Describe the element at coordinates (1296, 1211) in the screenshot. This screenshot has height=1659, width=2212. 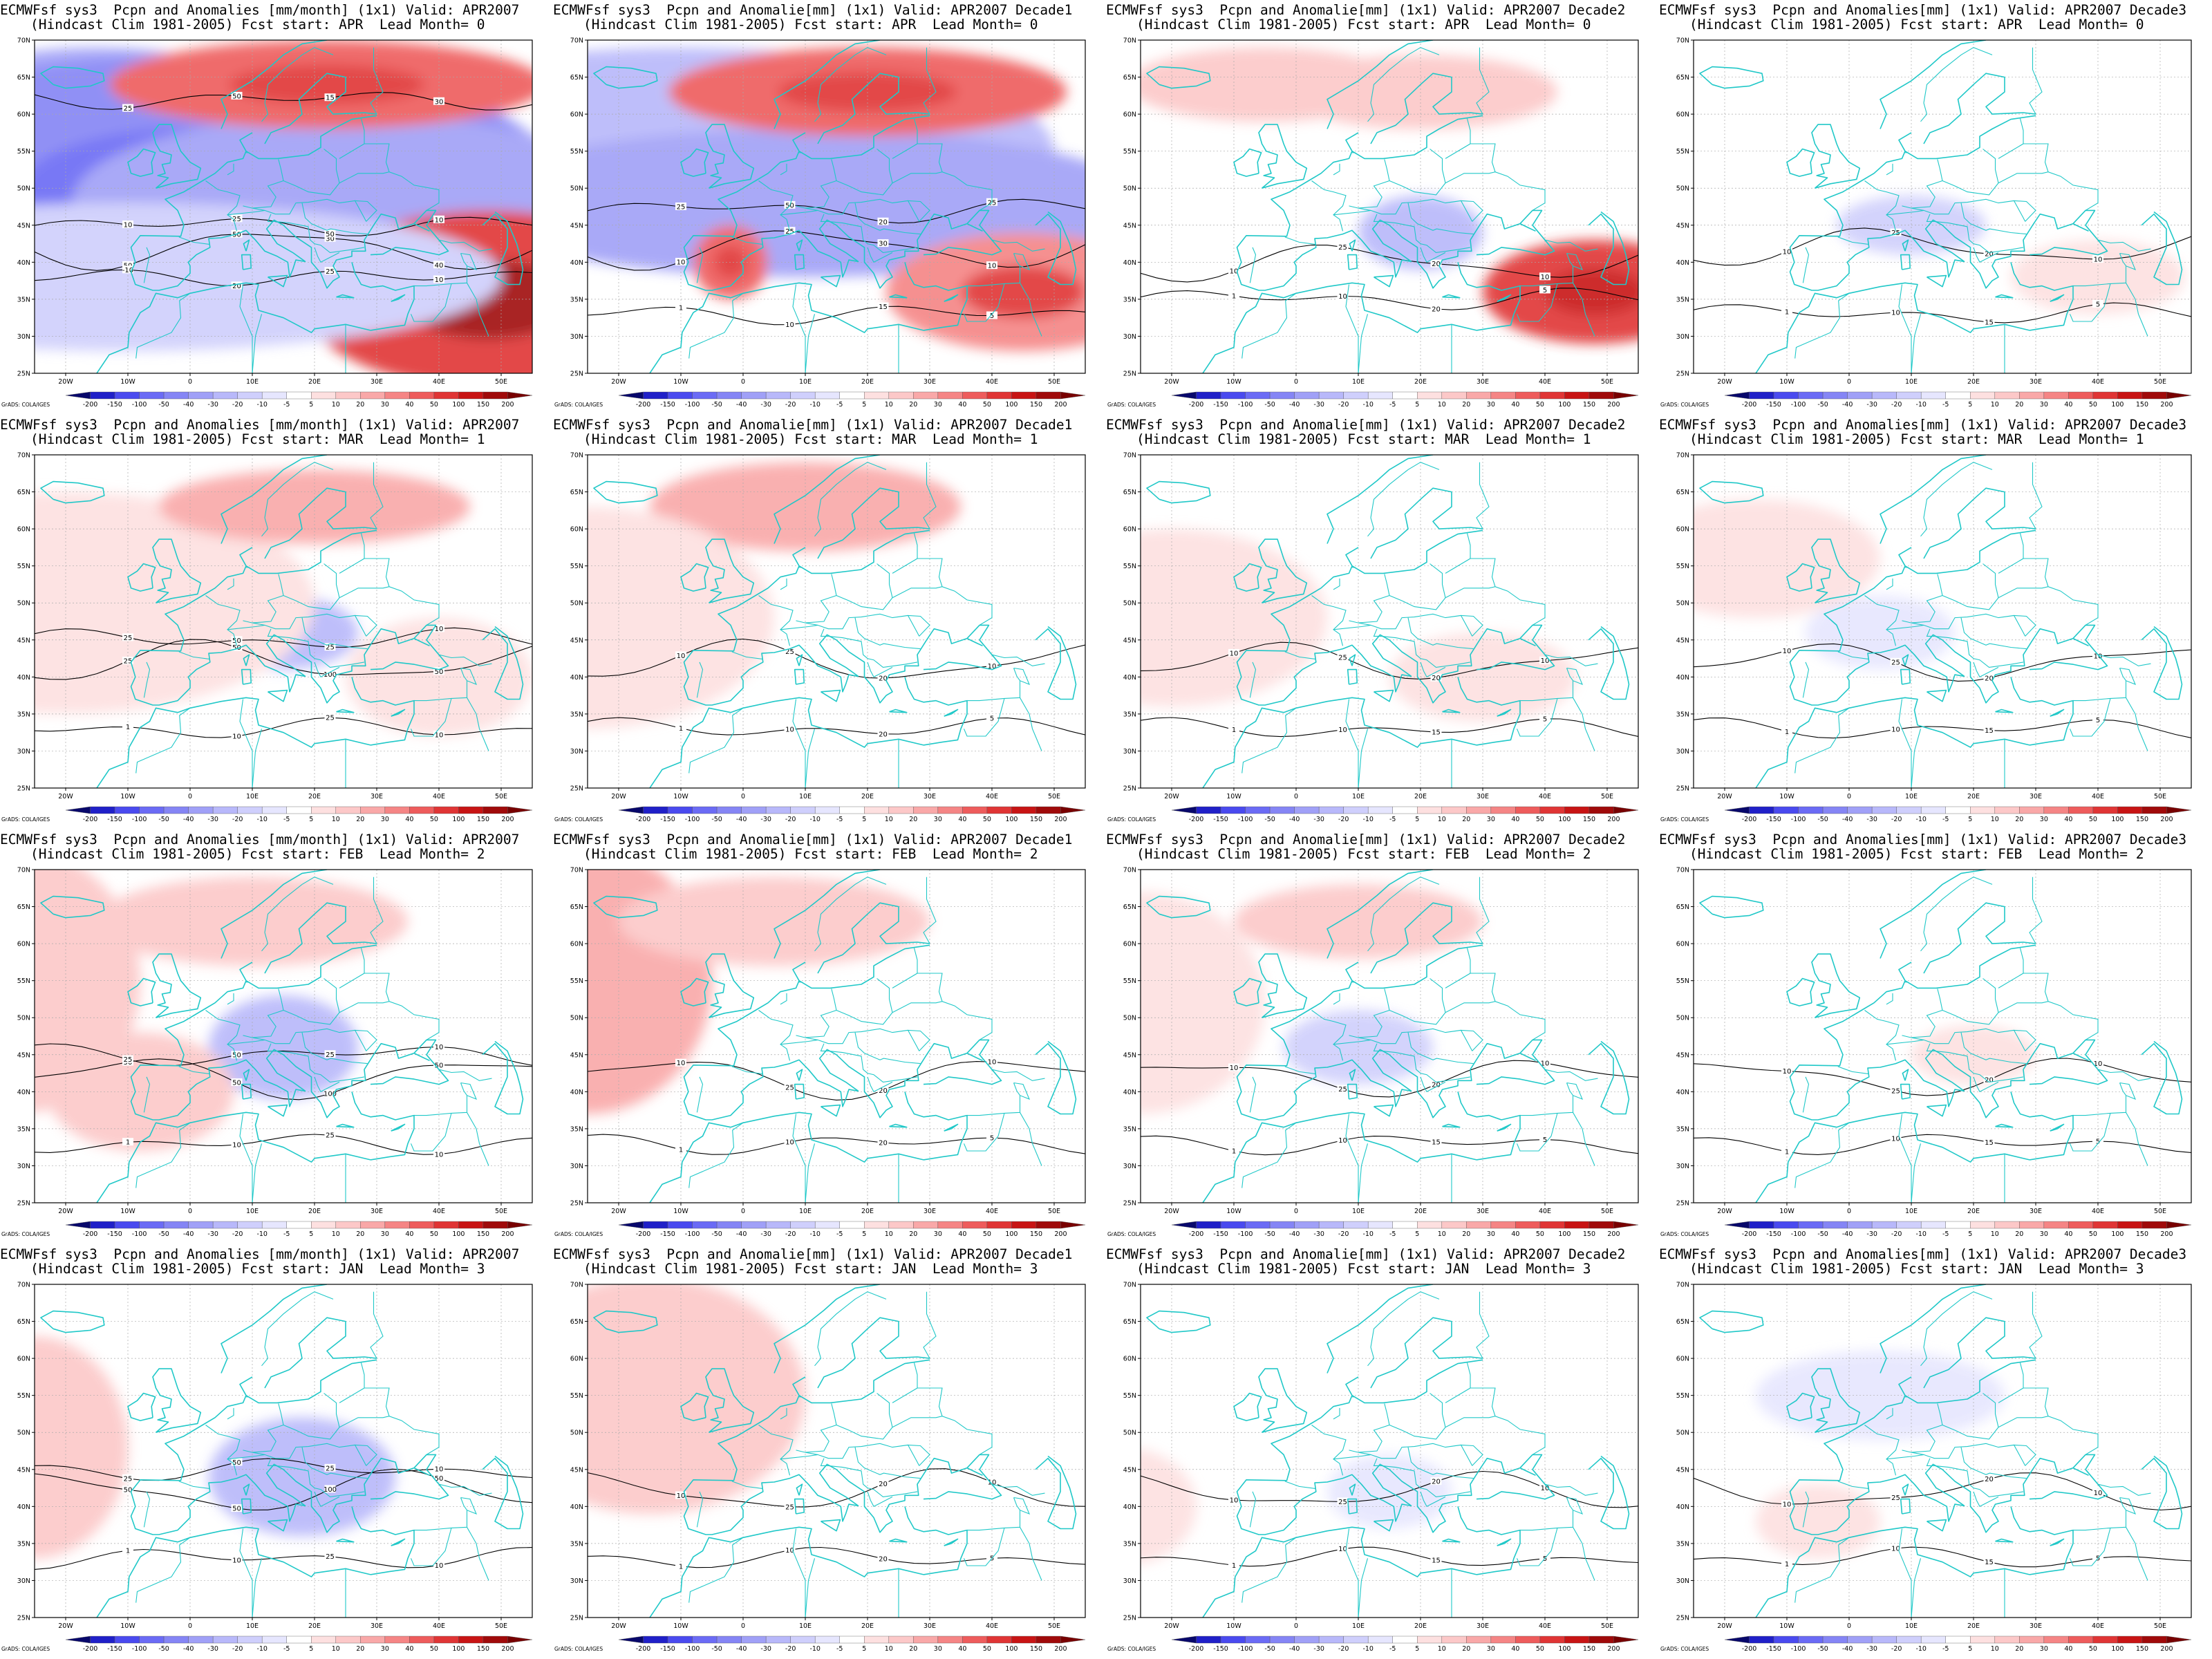
I see `lon-tick-label: 0` at that location.